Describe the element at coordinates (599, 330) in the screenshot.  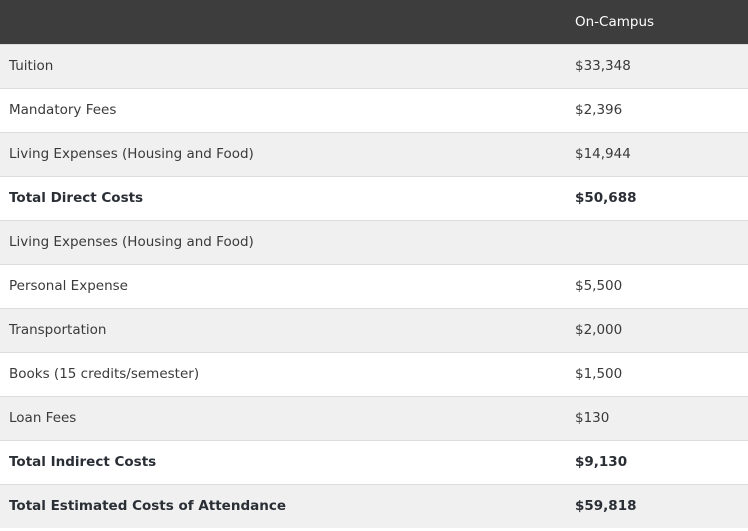
I see `row-value: $2,000` at that location.